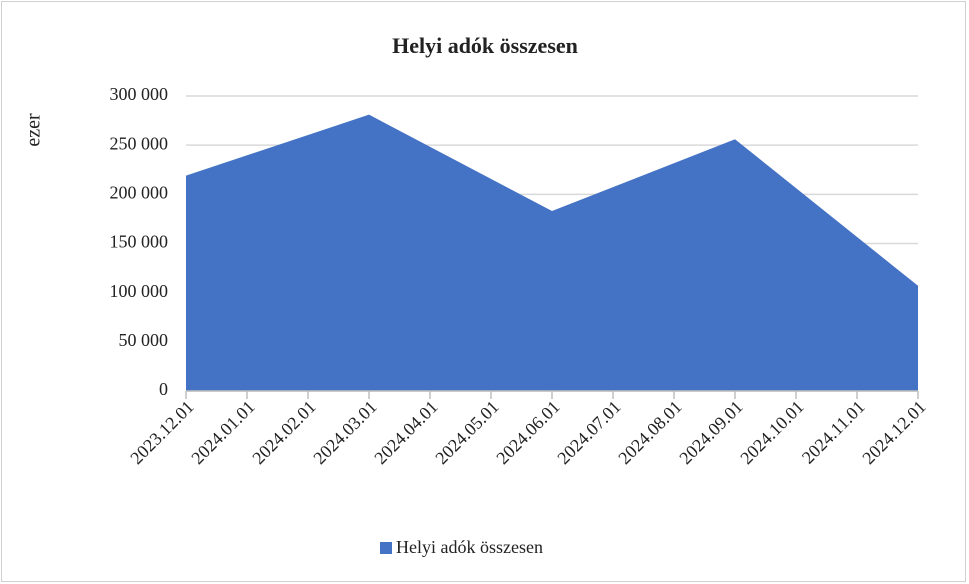 This screenshot has height=584, width=969. Describe the element at coordinates (34, 130) in the screenshot. I see `y-axis-label: ezer` at that location.